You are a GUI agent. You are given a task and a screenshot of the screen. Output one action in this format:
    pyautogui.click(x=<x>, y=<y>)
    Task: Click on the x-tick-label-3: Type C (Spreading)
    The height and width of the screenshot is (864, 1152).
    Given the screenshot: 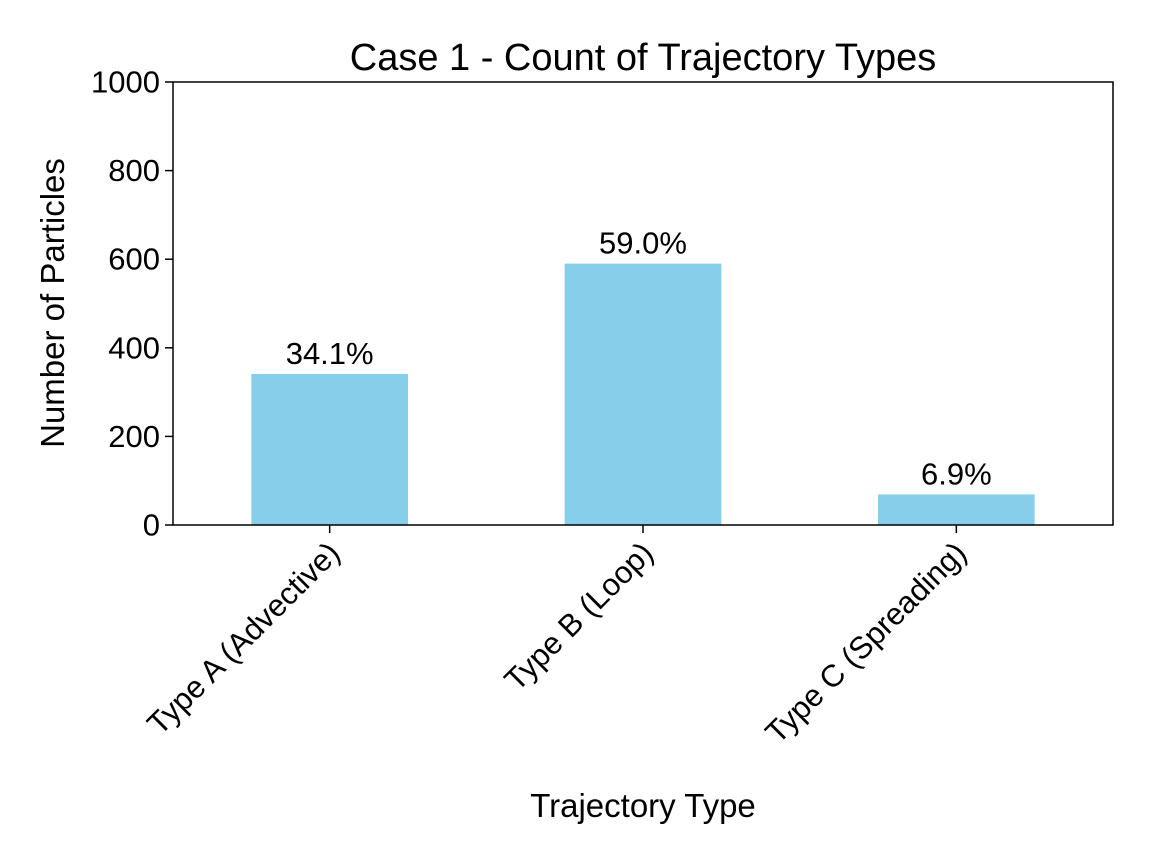 What is the action you would take?
    pyautogui.click(x=865, y=642)
    